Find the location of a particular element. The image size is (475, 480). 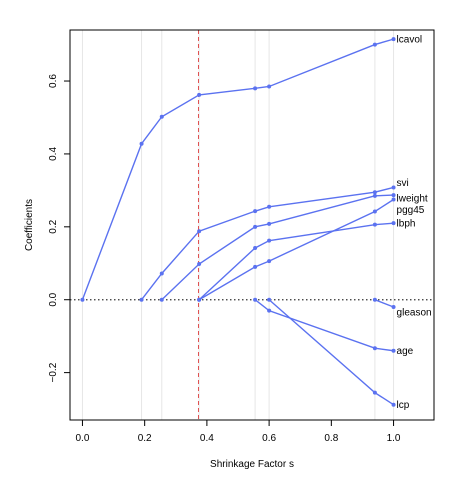

x-tick-label: 1.0 is located at coordinates (394, 438).